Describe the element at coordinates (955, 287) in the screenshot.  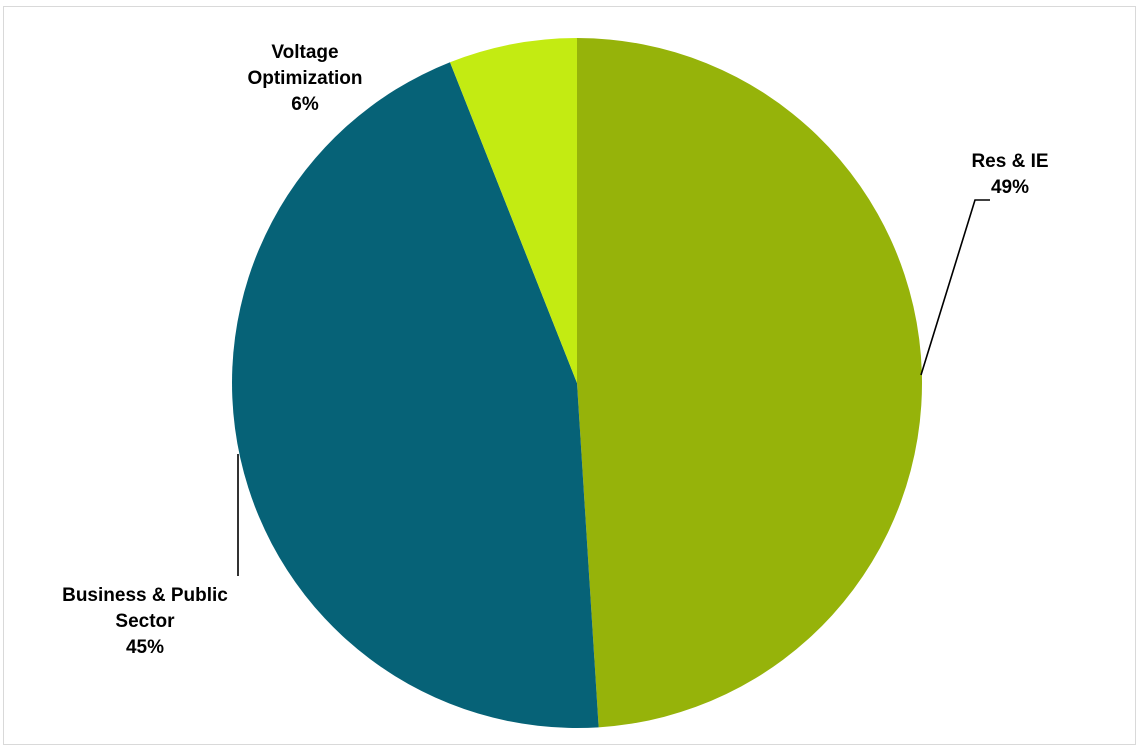
I see `leader-line-res-ie` at that location.